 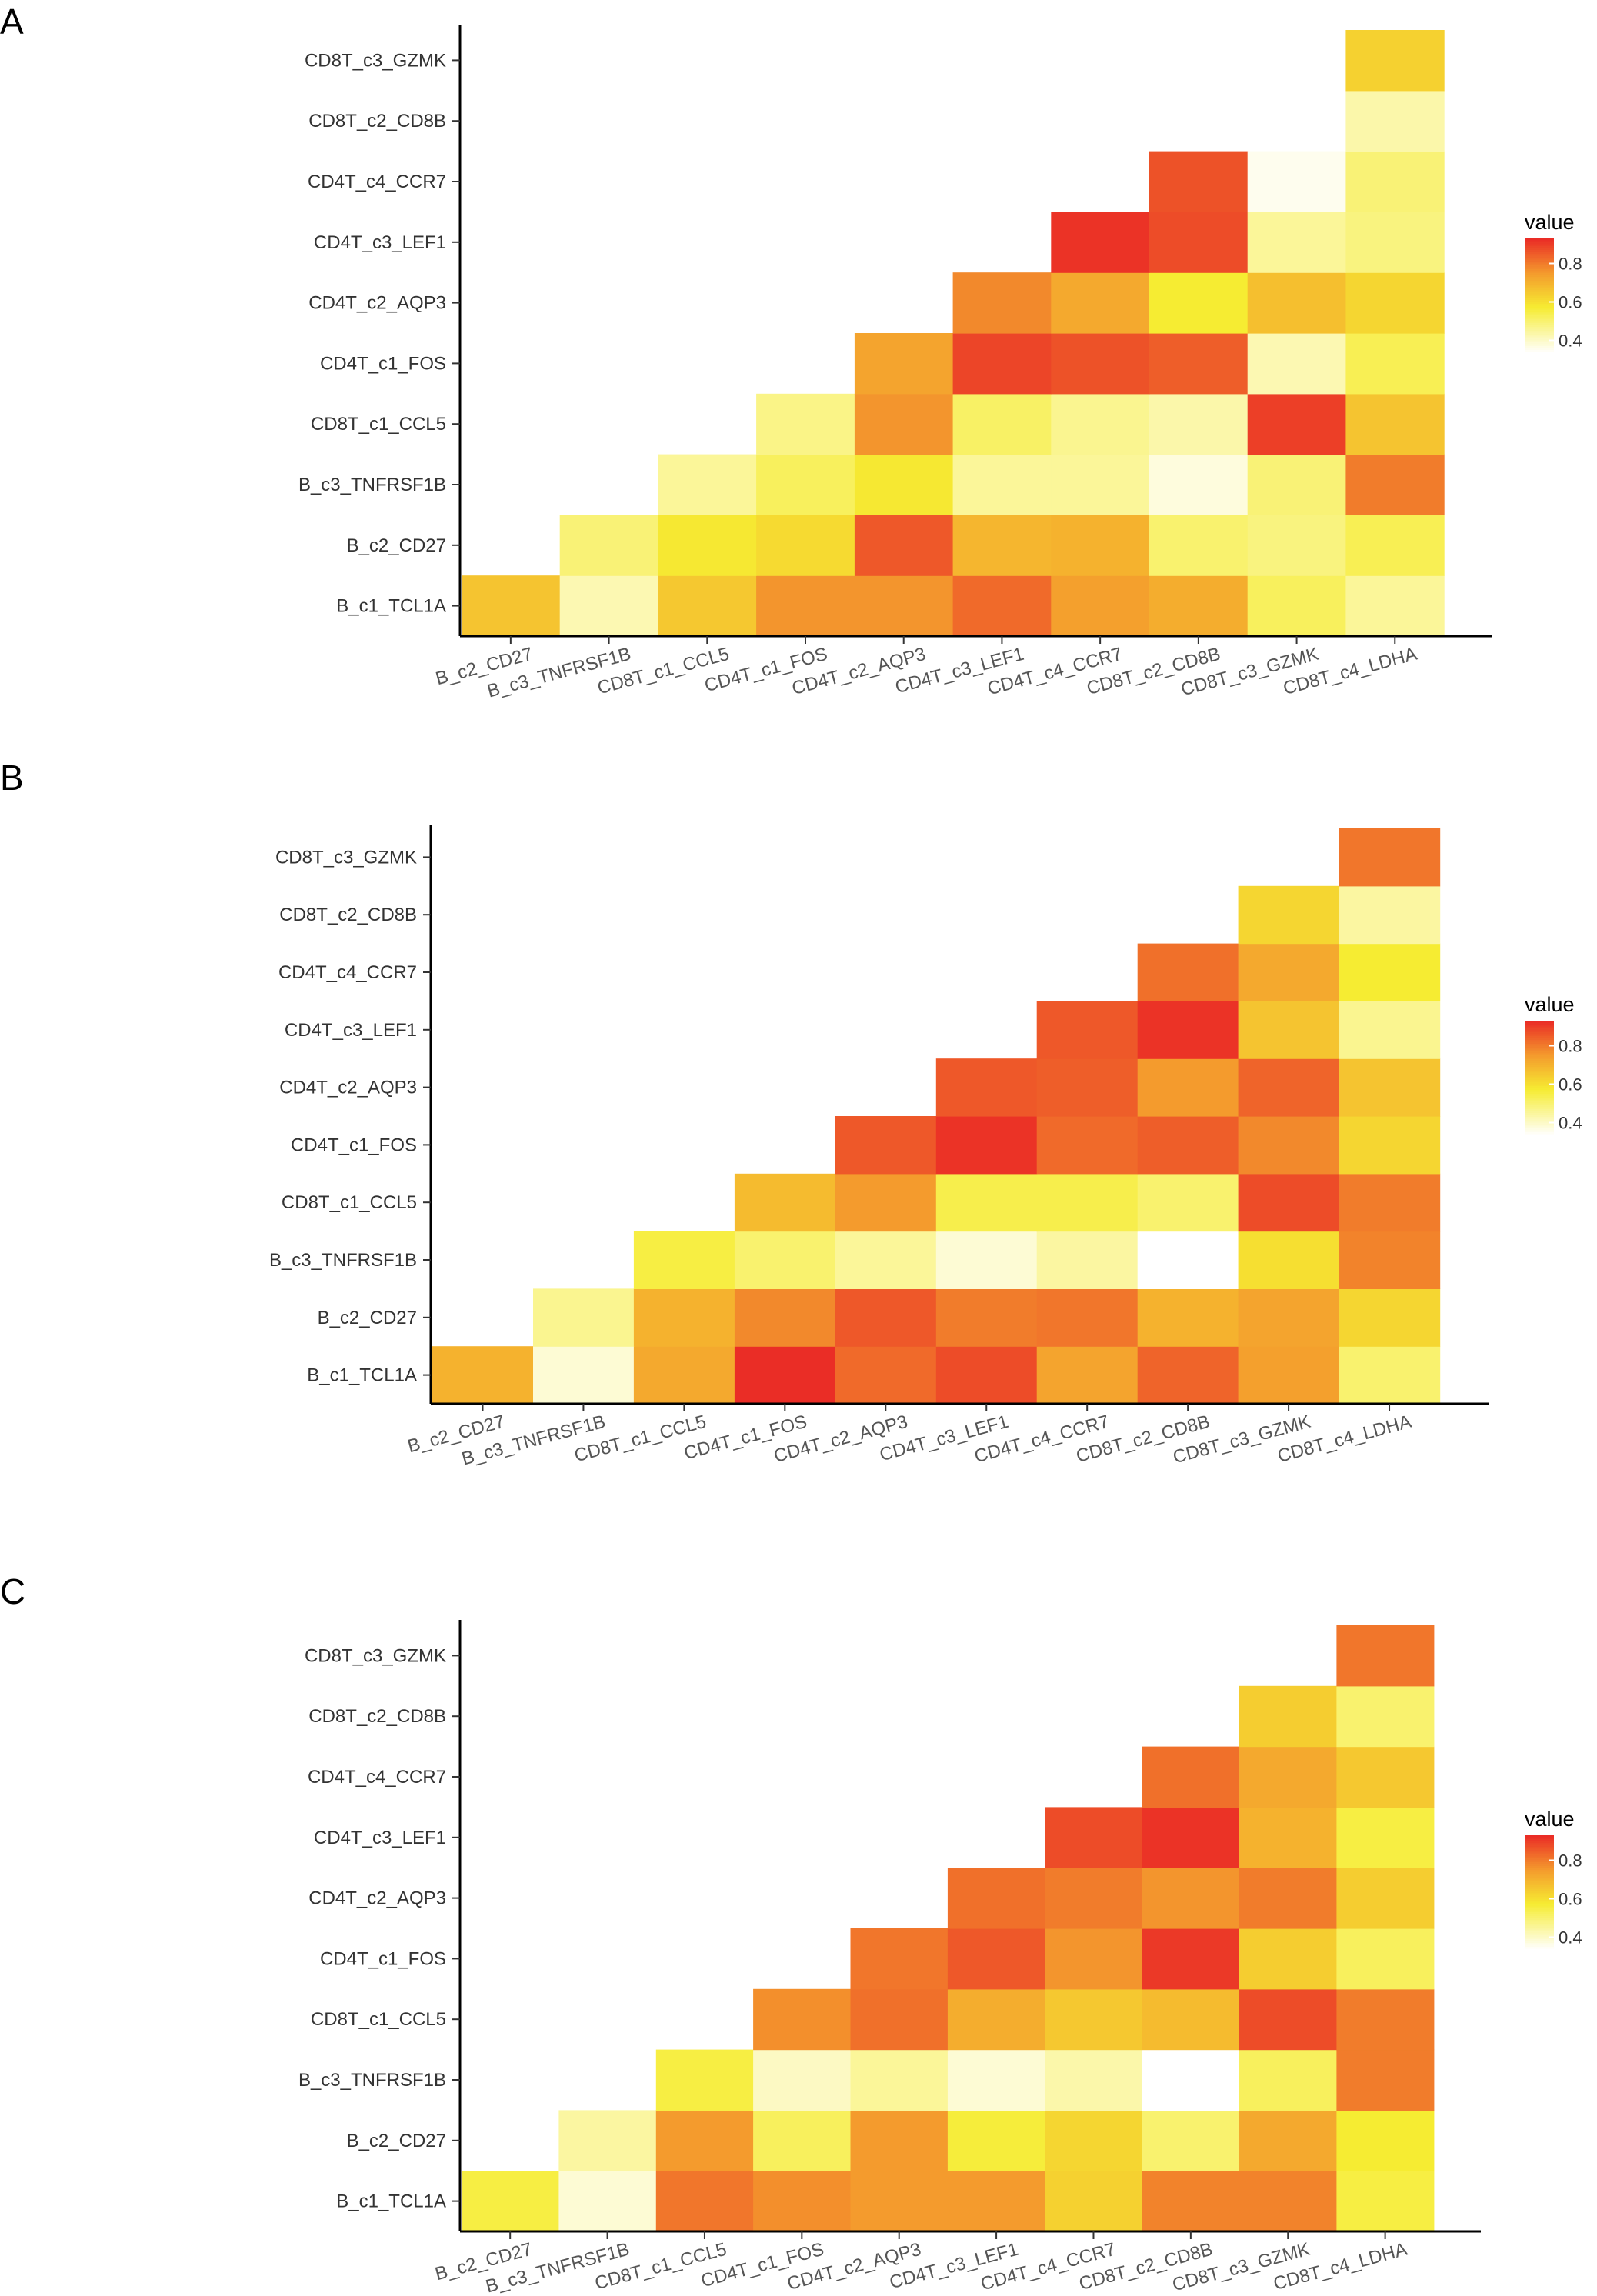 What do you see at coordinates (348, 1088) in the screenshot?
I see `y-tick-label: CD4T_c2_AQP3` at bounding box center [348, 1088].